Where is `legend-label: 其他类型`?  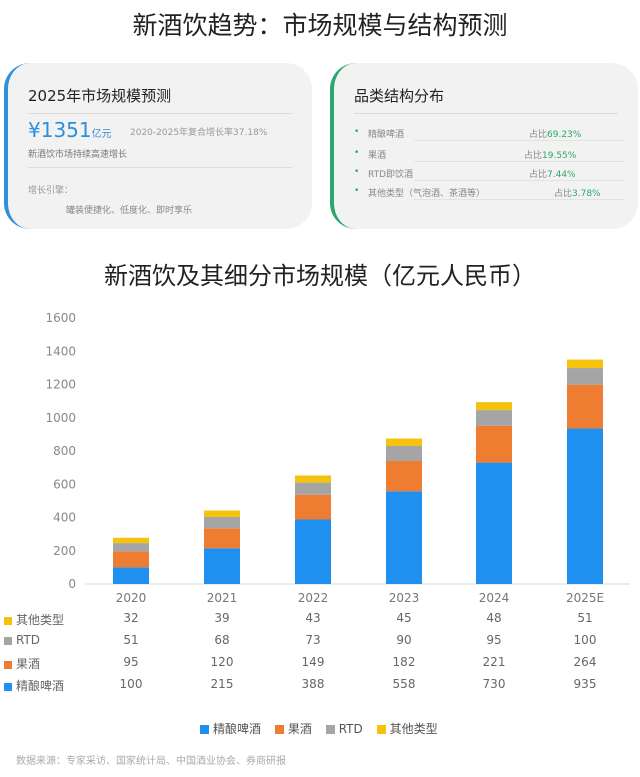
legend-label: 其他类型 is located at coordinates (413, 729).